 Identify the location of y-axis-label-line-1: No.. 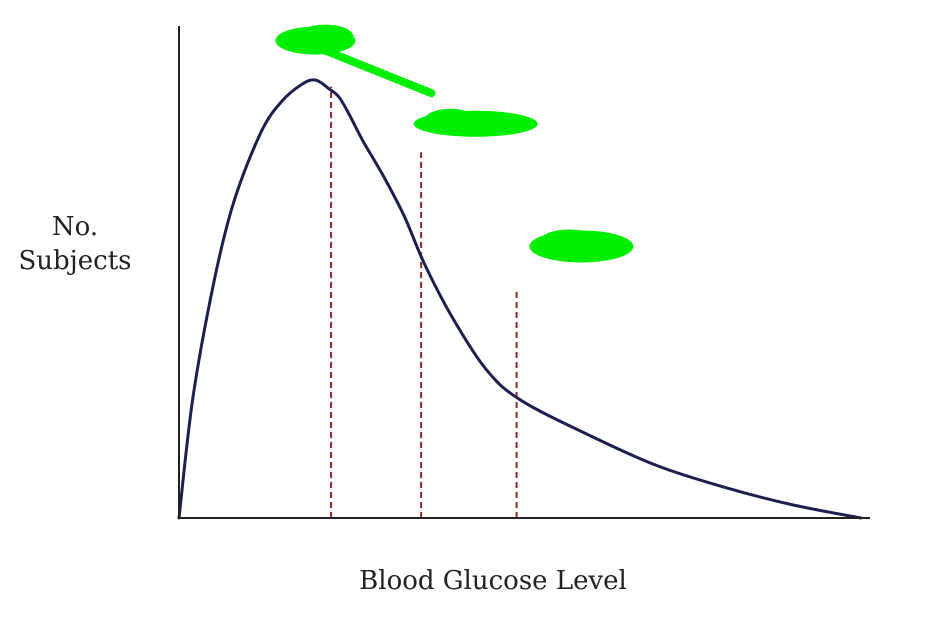
(75, 227).